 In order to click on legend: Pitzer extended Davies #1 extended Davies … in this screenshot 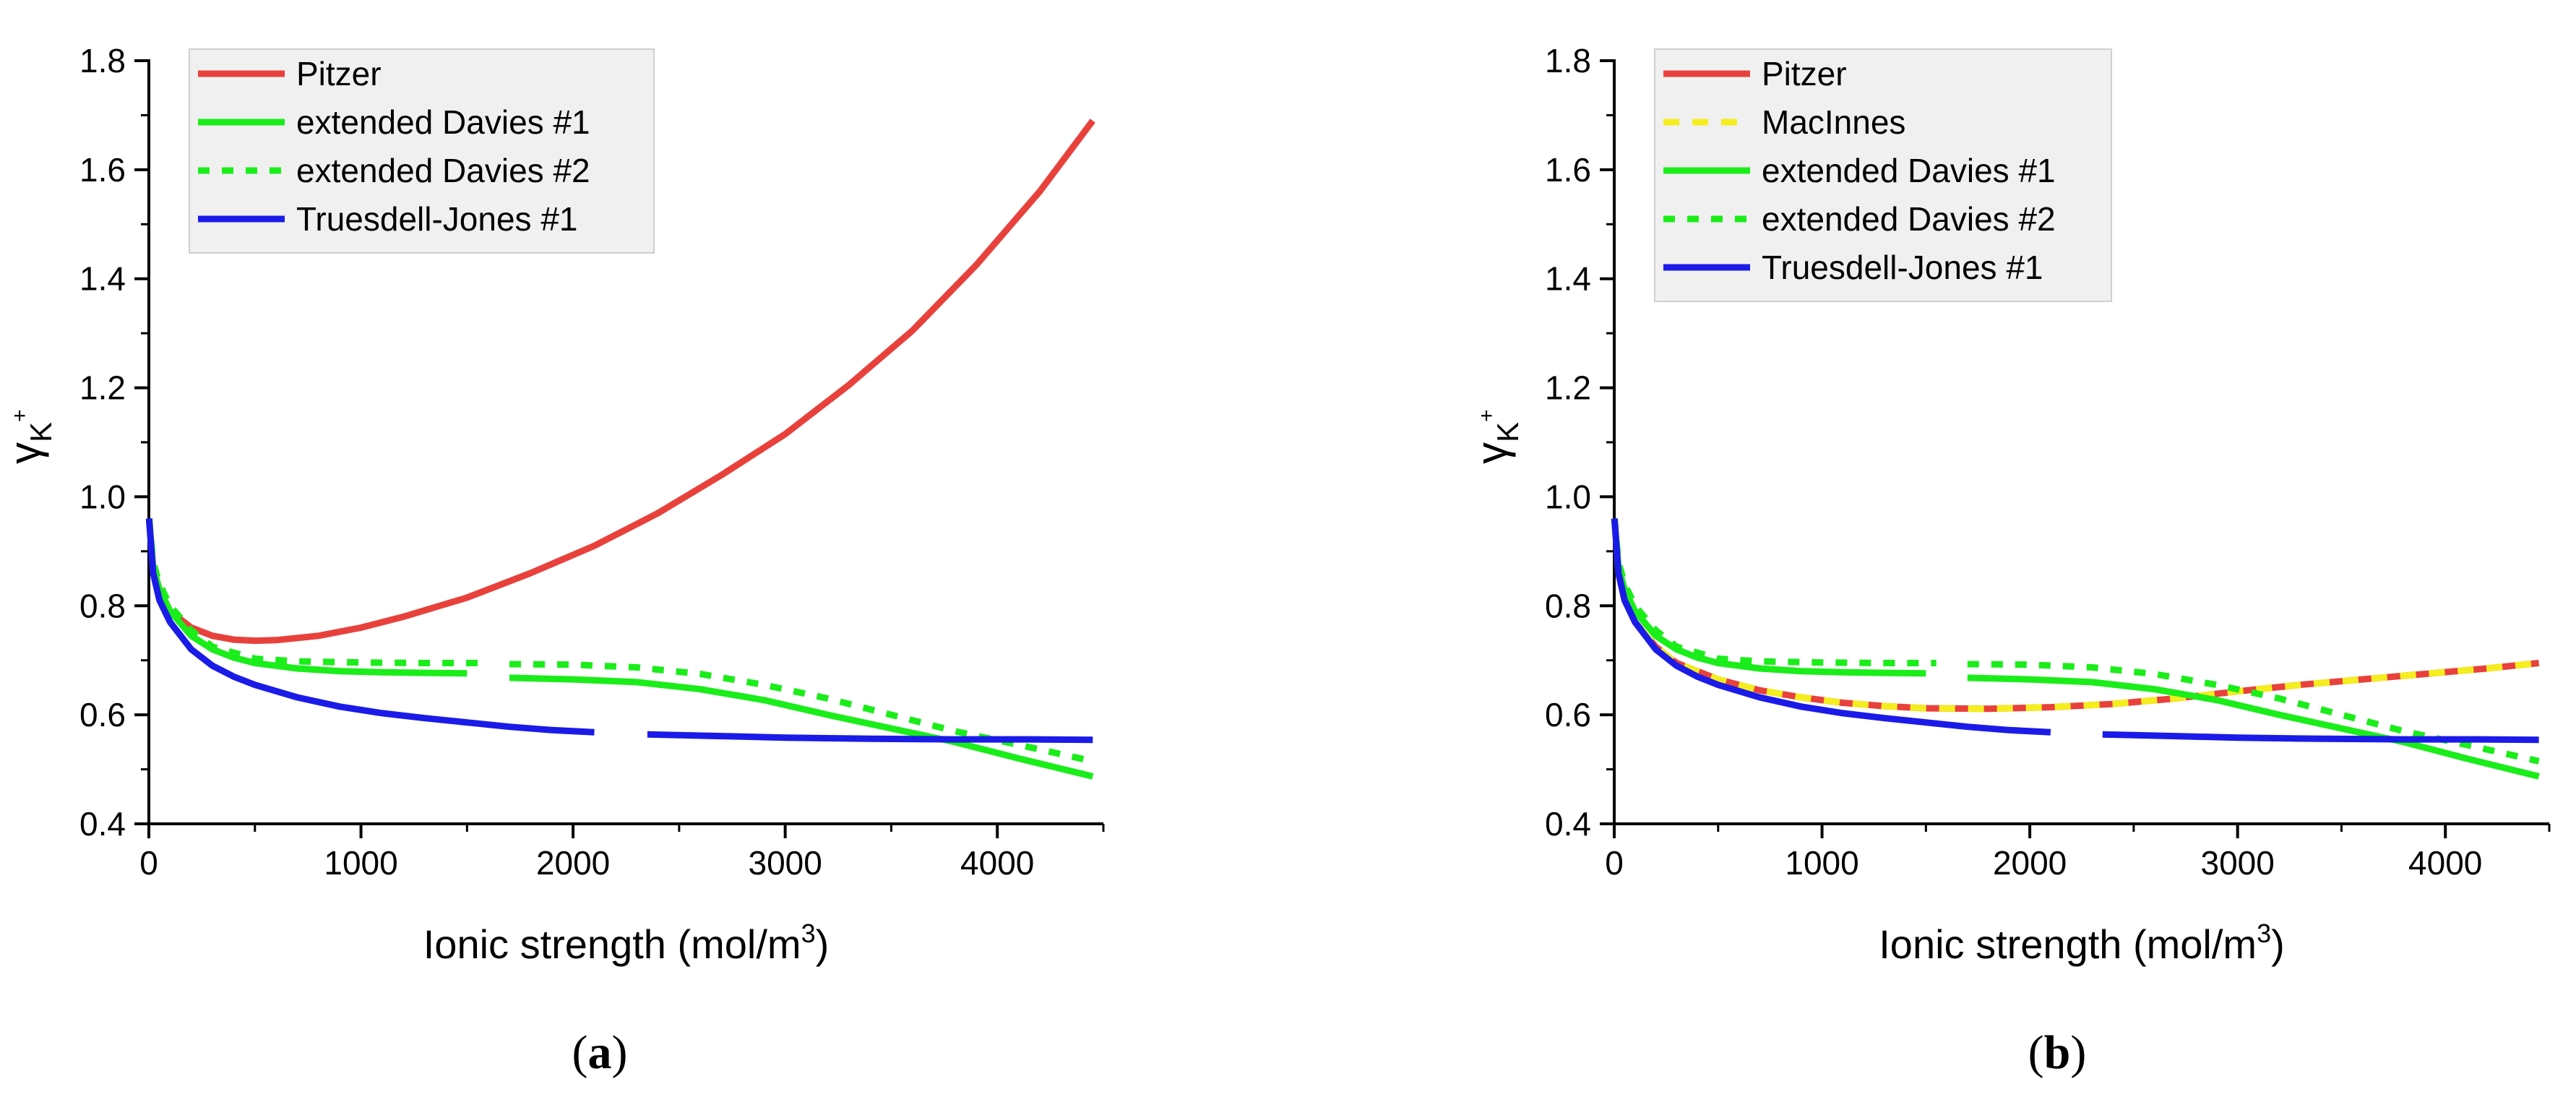, I will do `click(422, 151)`.